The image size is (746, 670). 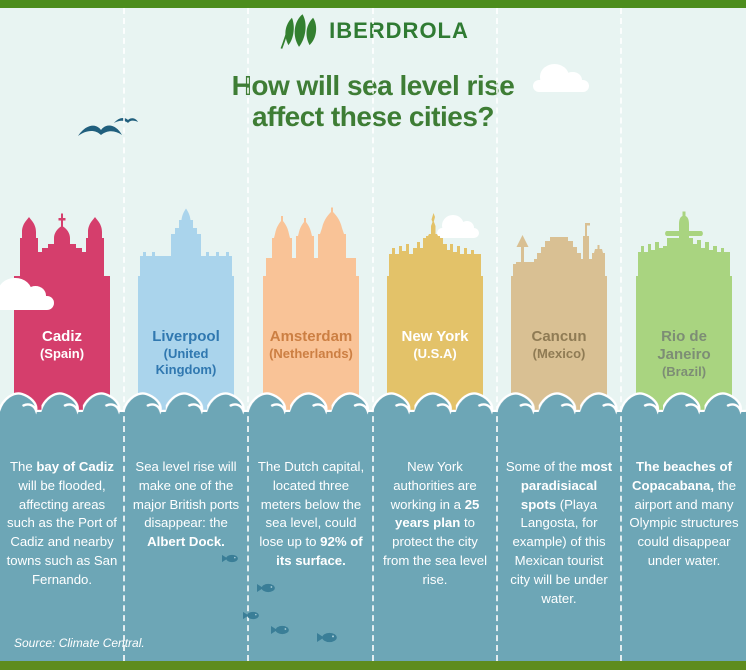 What do you see at coordinates (186, 361) in the screenshot?
I see `city-country: (United Kingdom)` at bounding box center [186, 361].